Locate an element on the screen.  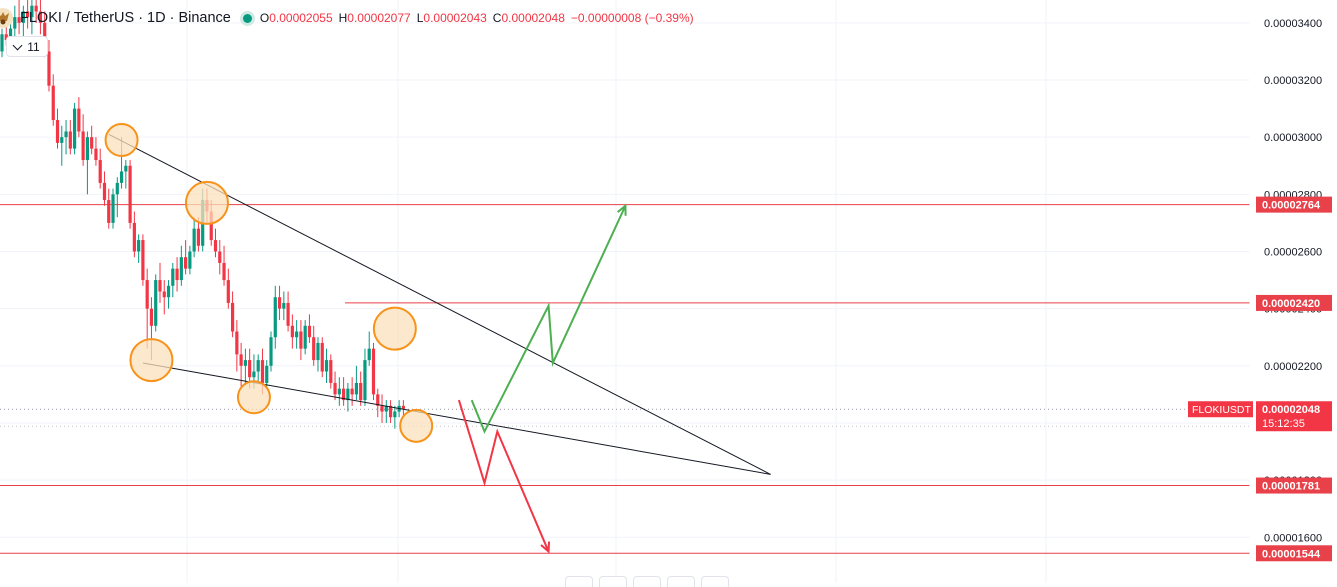
projection-up-arrowhead is located at coordinates (622, 209).